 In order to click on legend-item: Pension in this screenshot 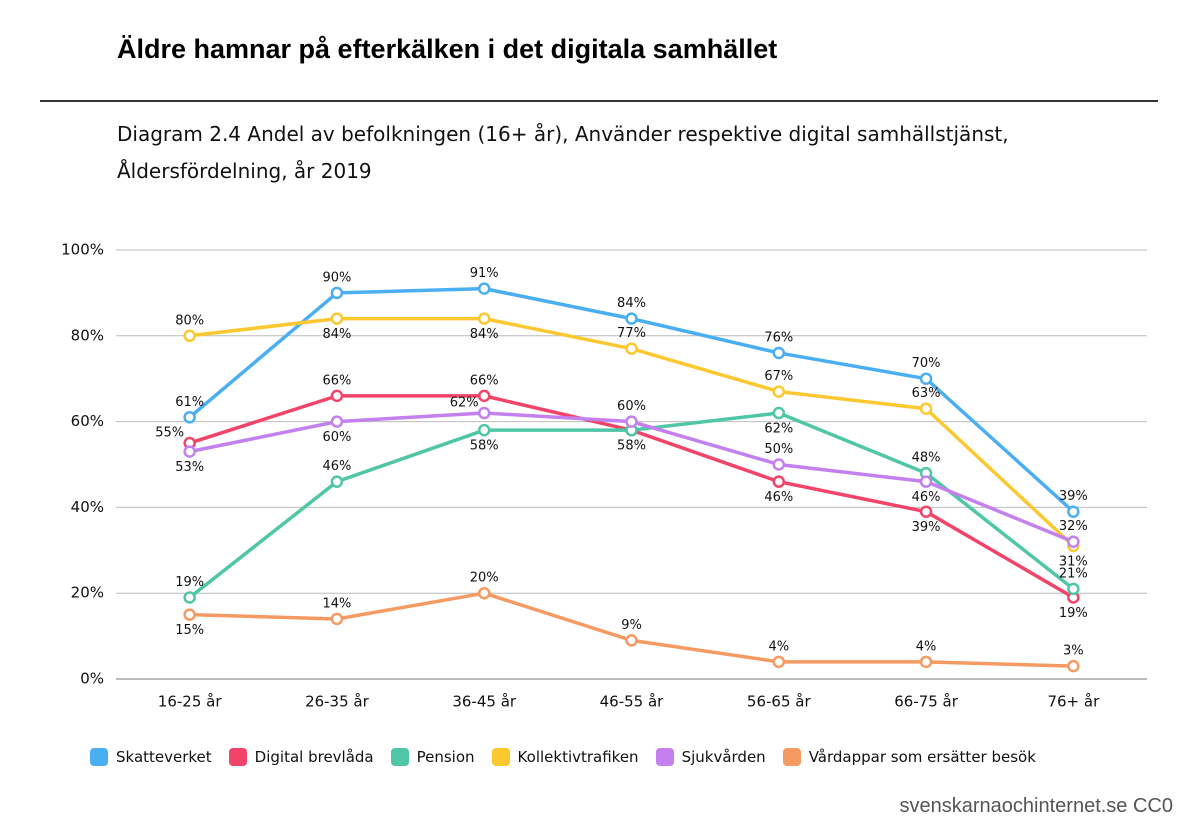, I will do `click(432, 757)`.